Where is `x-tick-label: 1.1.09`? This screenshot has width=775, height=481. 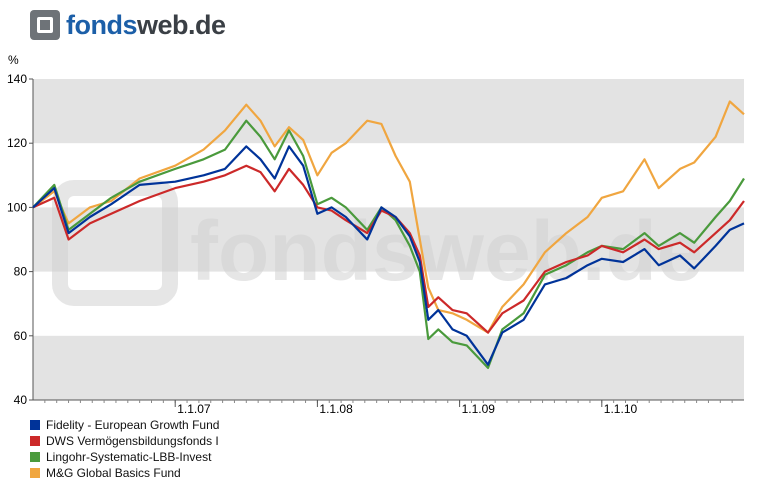
x-tick-label: 1.1.09 is located at coordinates (479, 409).